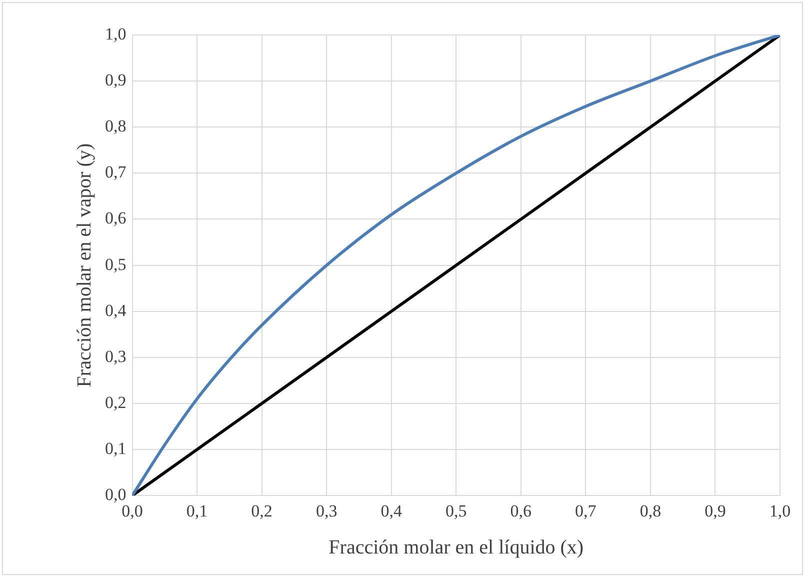 The height and width of the screenshot is (577, 807). Describe the element at coordinates (327, 510) in the screenshot. I see `x-tick-label: 0,3` at that location.